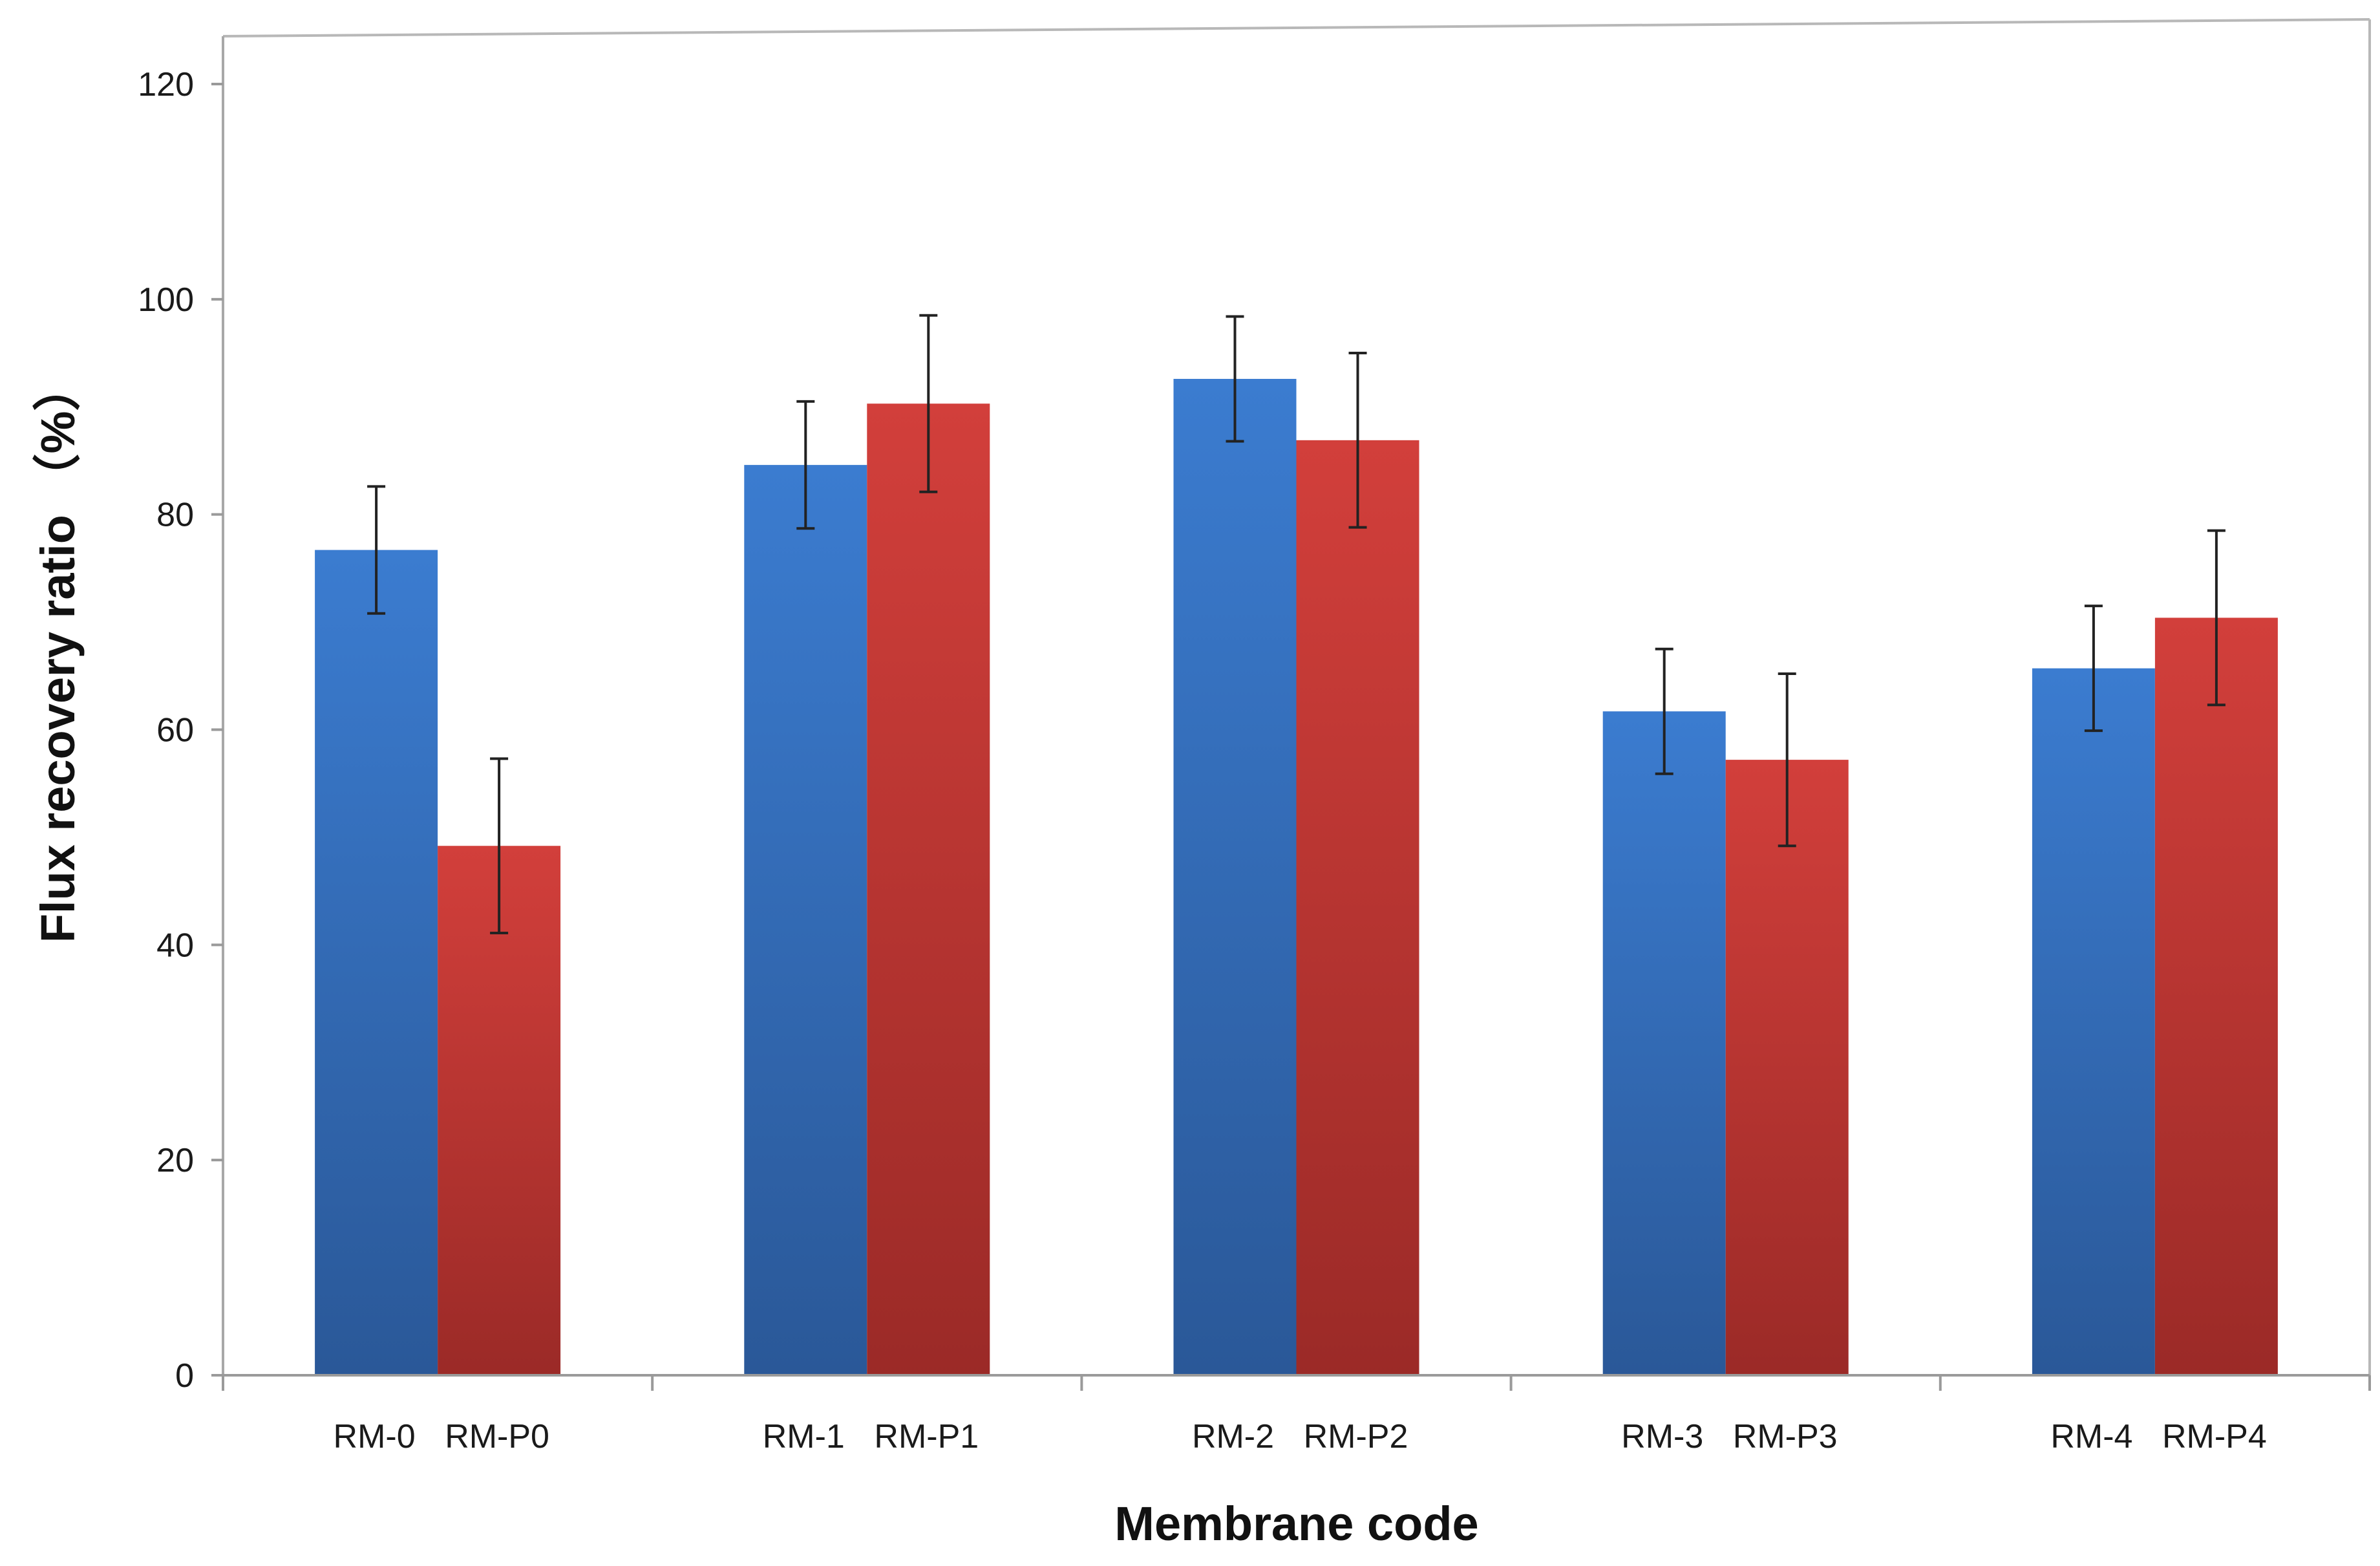 The image size is (2380, 1566). Describe the element at coordinates (375, 1436) in the screenshot. I see `category-label: RM-0` at that location.